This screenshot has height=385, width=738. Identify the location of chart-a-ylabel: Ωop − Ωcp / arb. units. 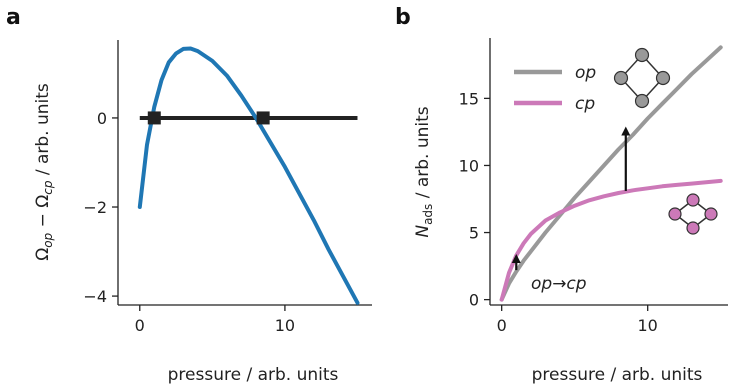
(44, 172).